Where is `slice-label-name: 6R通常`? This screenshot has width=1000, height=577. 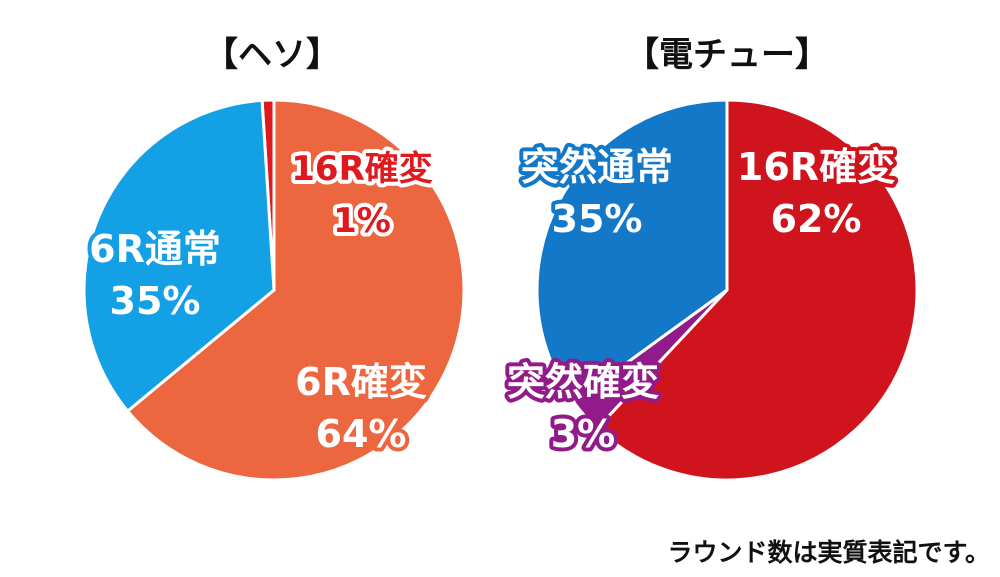
slice-label-name: 6R通常 is located at coordinates (155, 249).